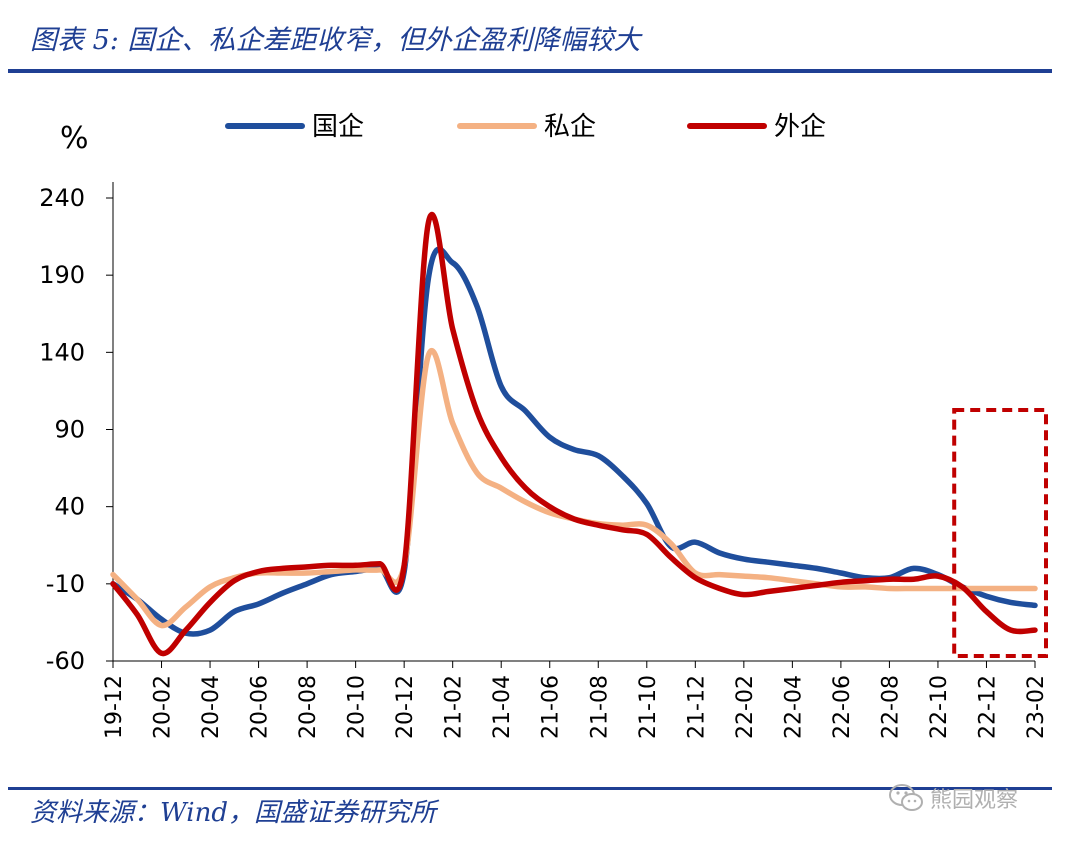  I want to click on watermark: 熊园观察, so click(953, 798).